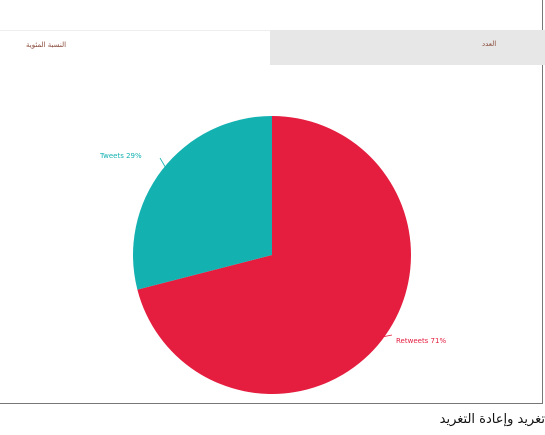 The width and height of the screenshot is (545, 435). Describe the element at coordinates (46, 45) in the screenshot. I see `tab-percentage-label: النسبة المئوية` at that location.